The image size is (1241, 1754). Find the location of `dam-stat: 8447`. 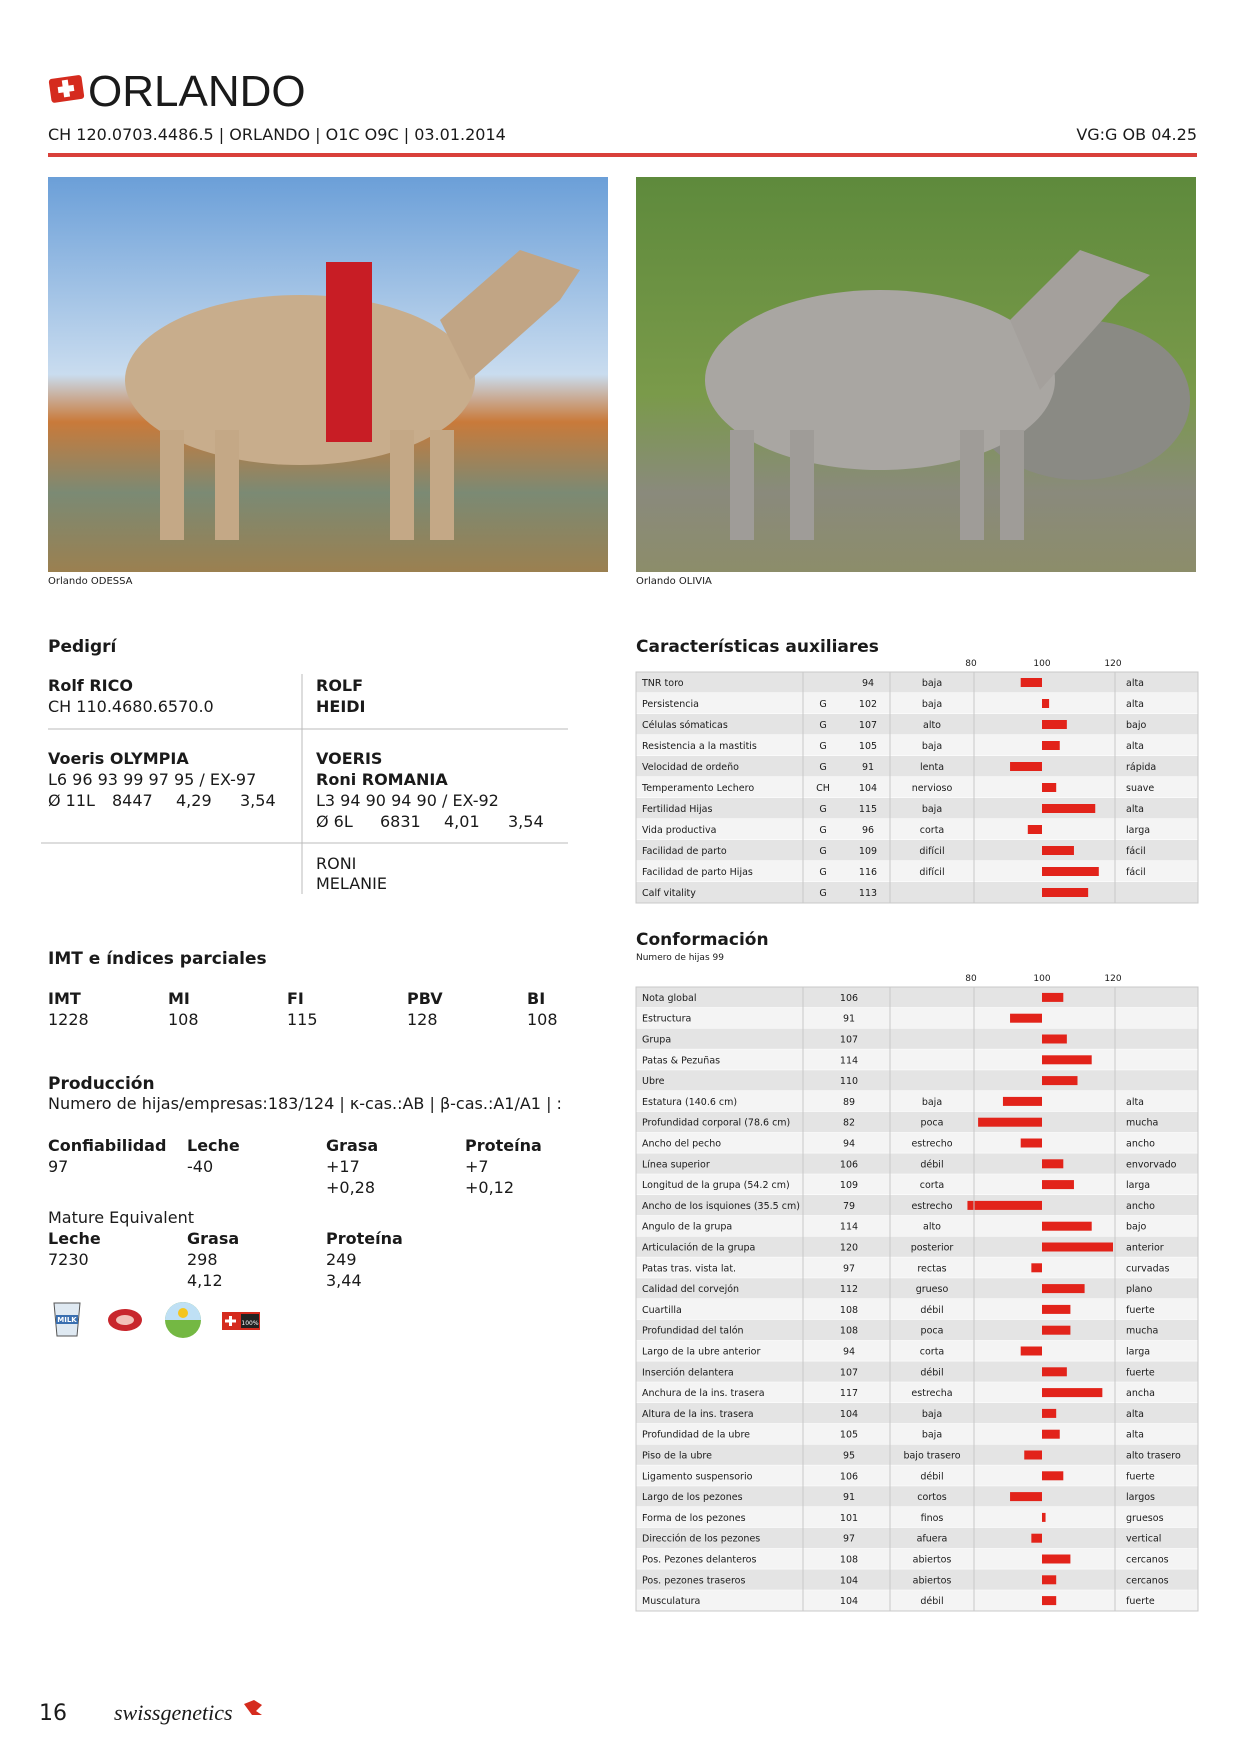

dam-stat: 8447 is located at coordinates (132, 800).